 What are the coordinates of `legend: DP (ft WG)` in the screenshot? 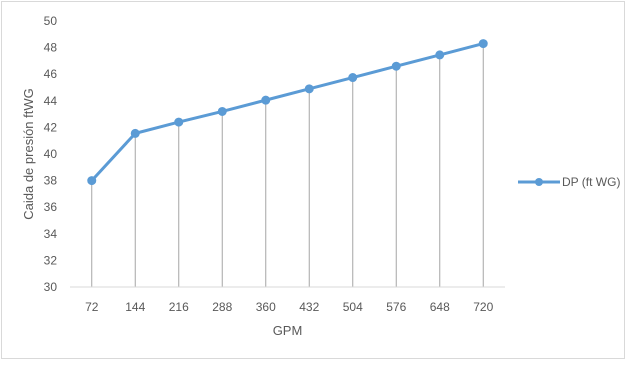 It's located at (569, 182).